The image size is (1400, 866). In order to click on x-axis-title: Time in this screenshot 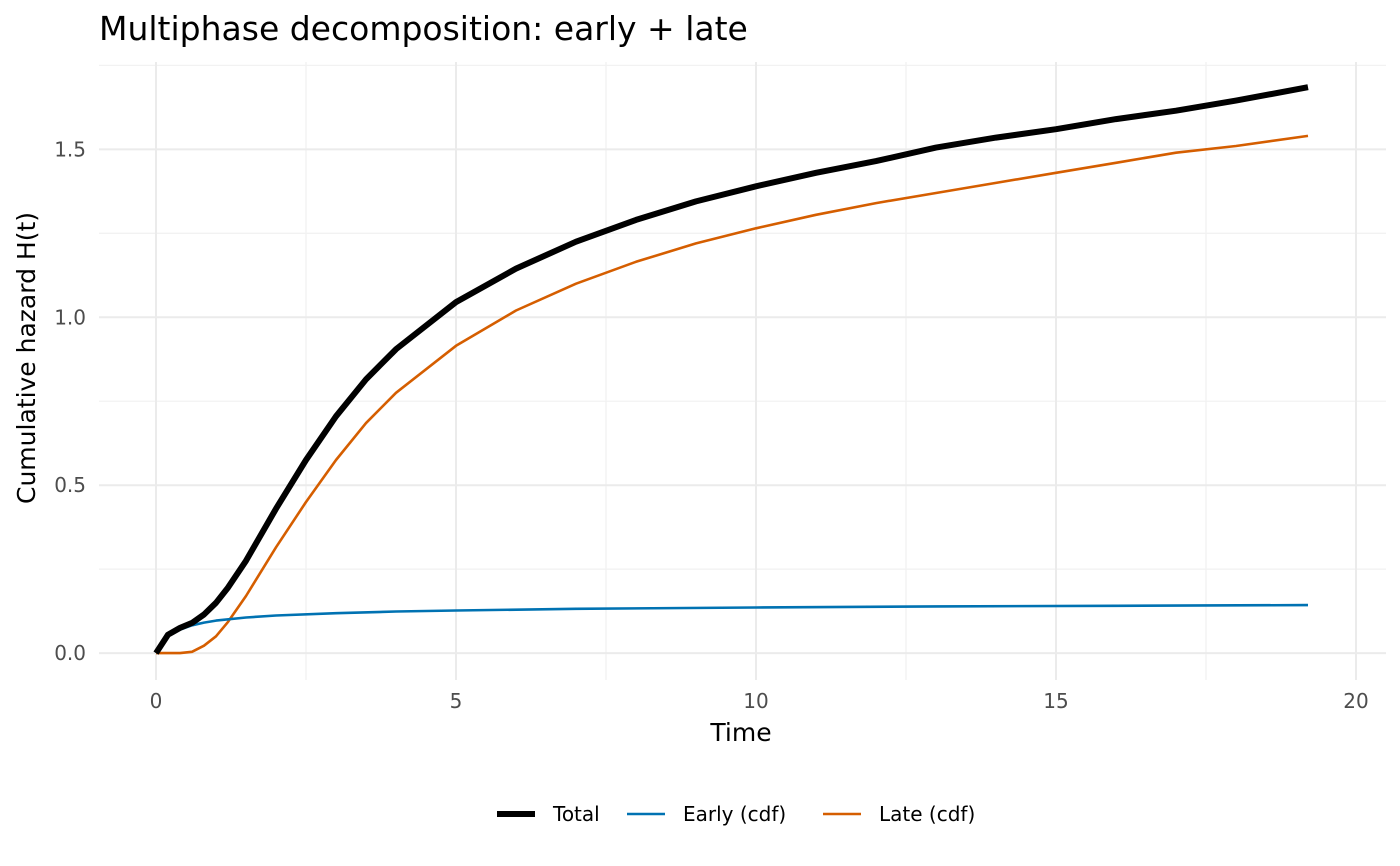, I will do `click(740, 732)`.